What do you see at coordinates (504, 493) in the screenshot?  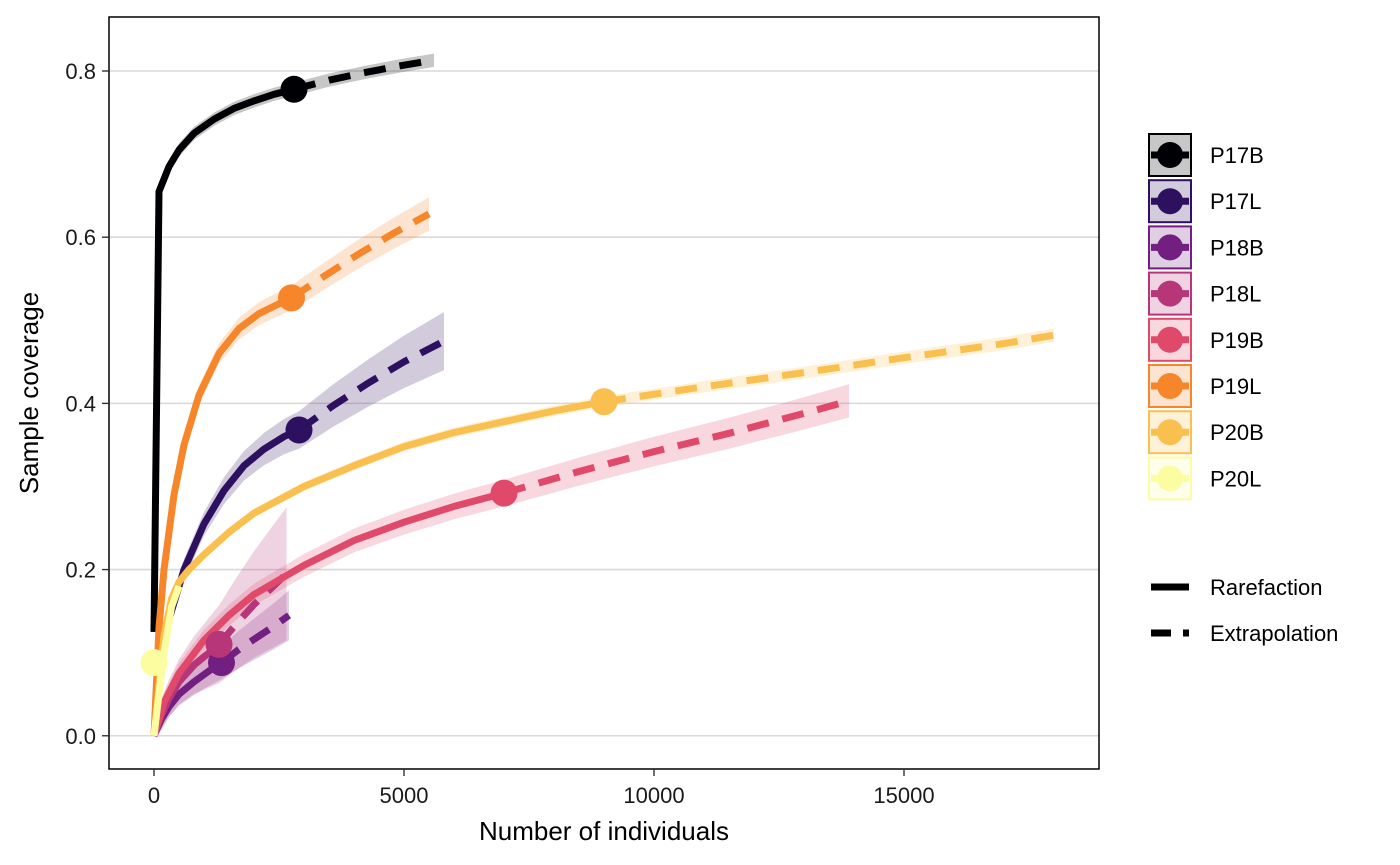 I see `observed-point-p19b` at bounding box center [504, 493].